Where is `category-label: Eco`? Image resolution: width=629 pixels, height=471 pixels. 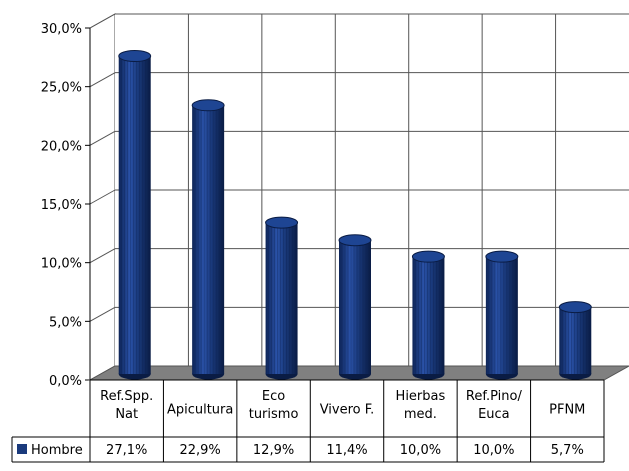
category-label: Eco is located at coordinates (273, 396).